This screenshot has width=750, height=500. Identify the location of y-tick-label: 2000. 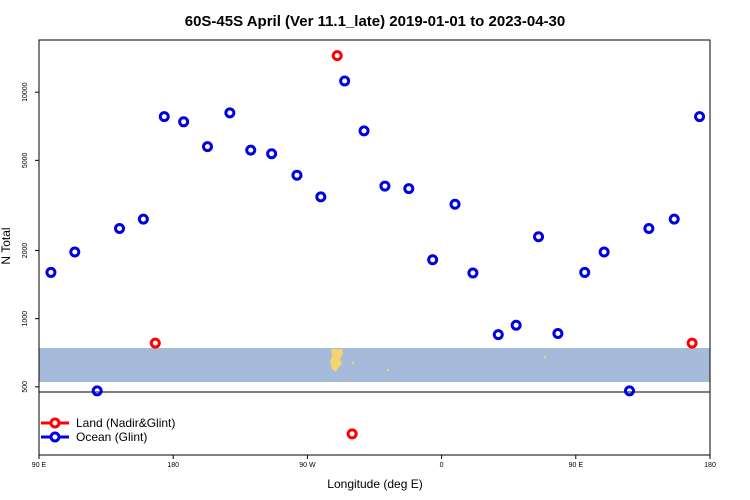
(25, 251).